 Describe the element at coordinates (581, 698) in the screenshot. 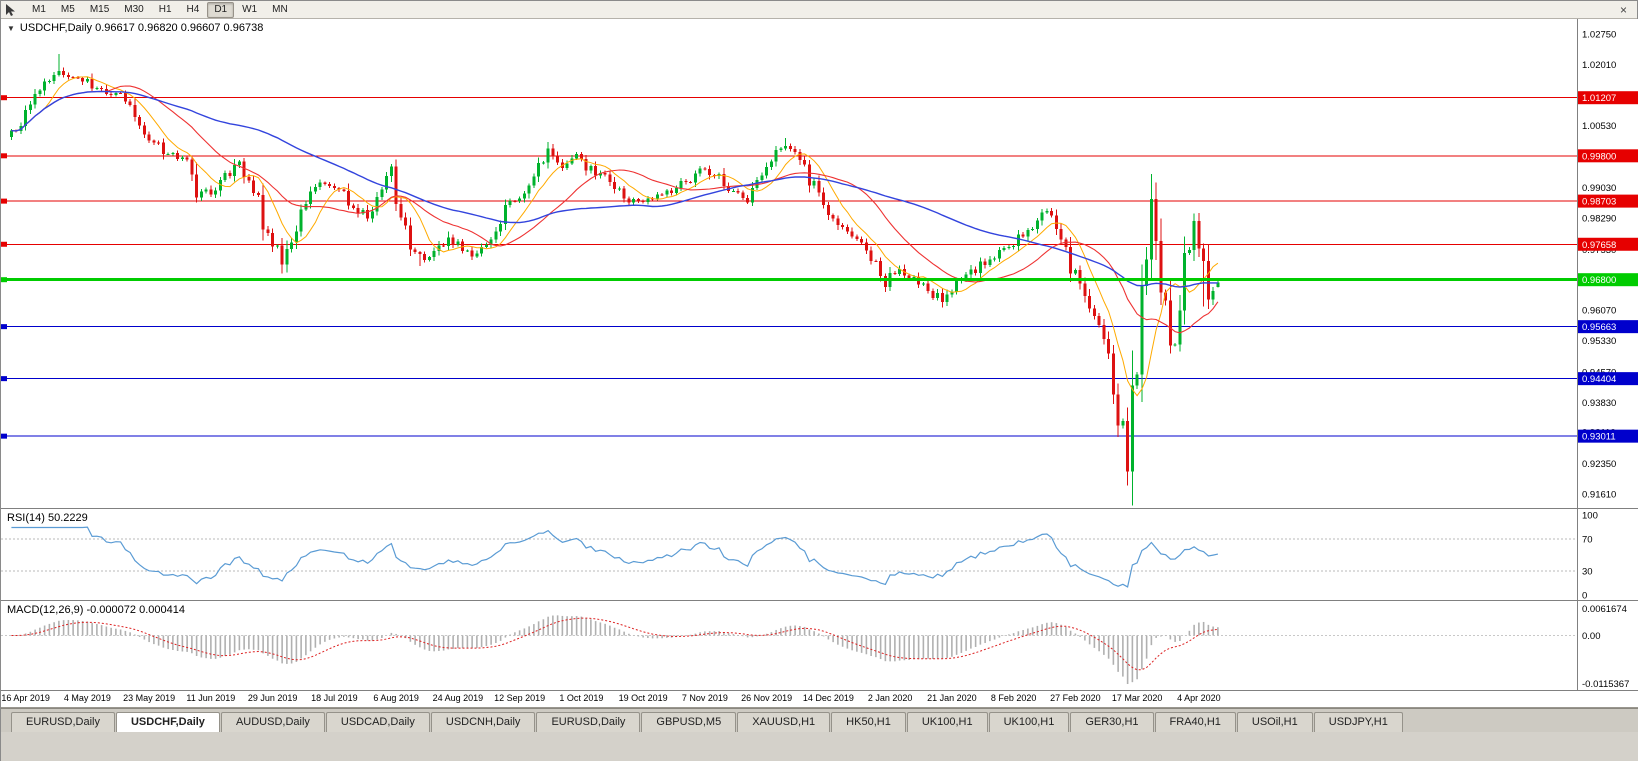

I see `date-label: 1 Oct 2019` at that location.